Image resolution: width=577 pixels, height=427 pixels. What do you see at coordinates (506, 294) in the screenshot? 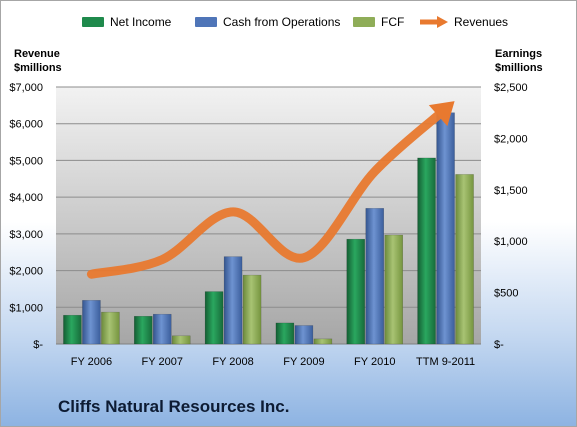
I see `right-tick-label: $500` at bounding box center [506, 294].